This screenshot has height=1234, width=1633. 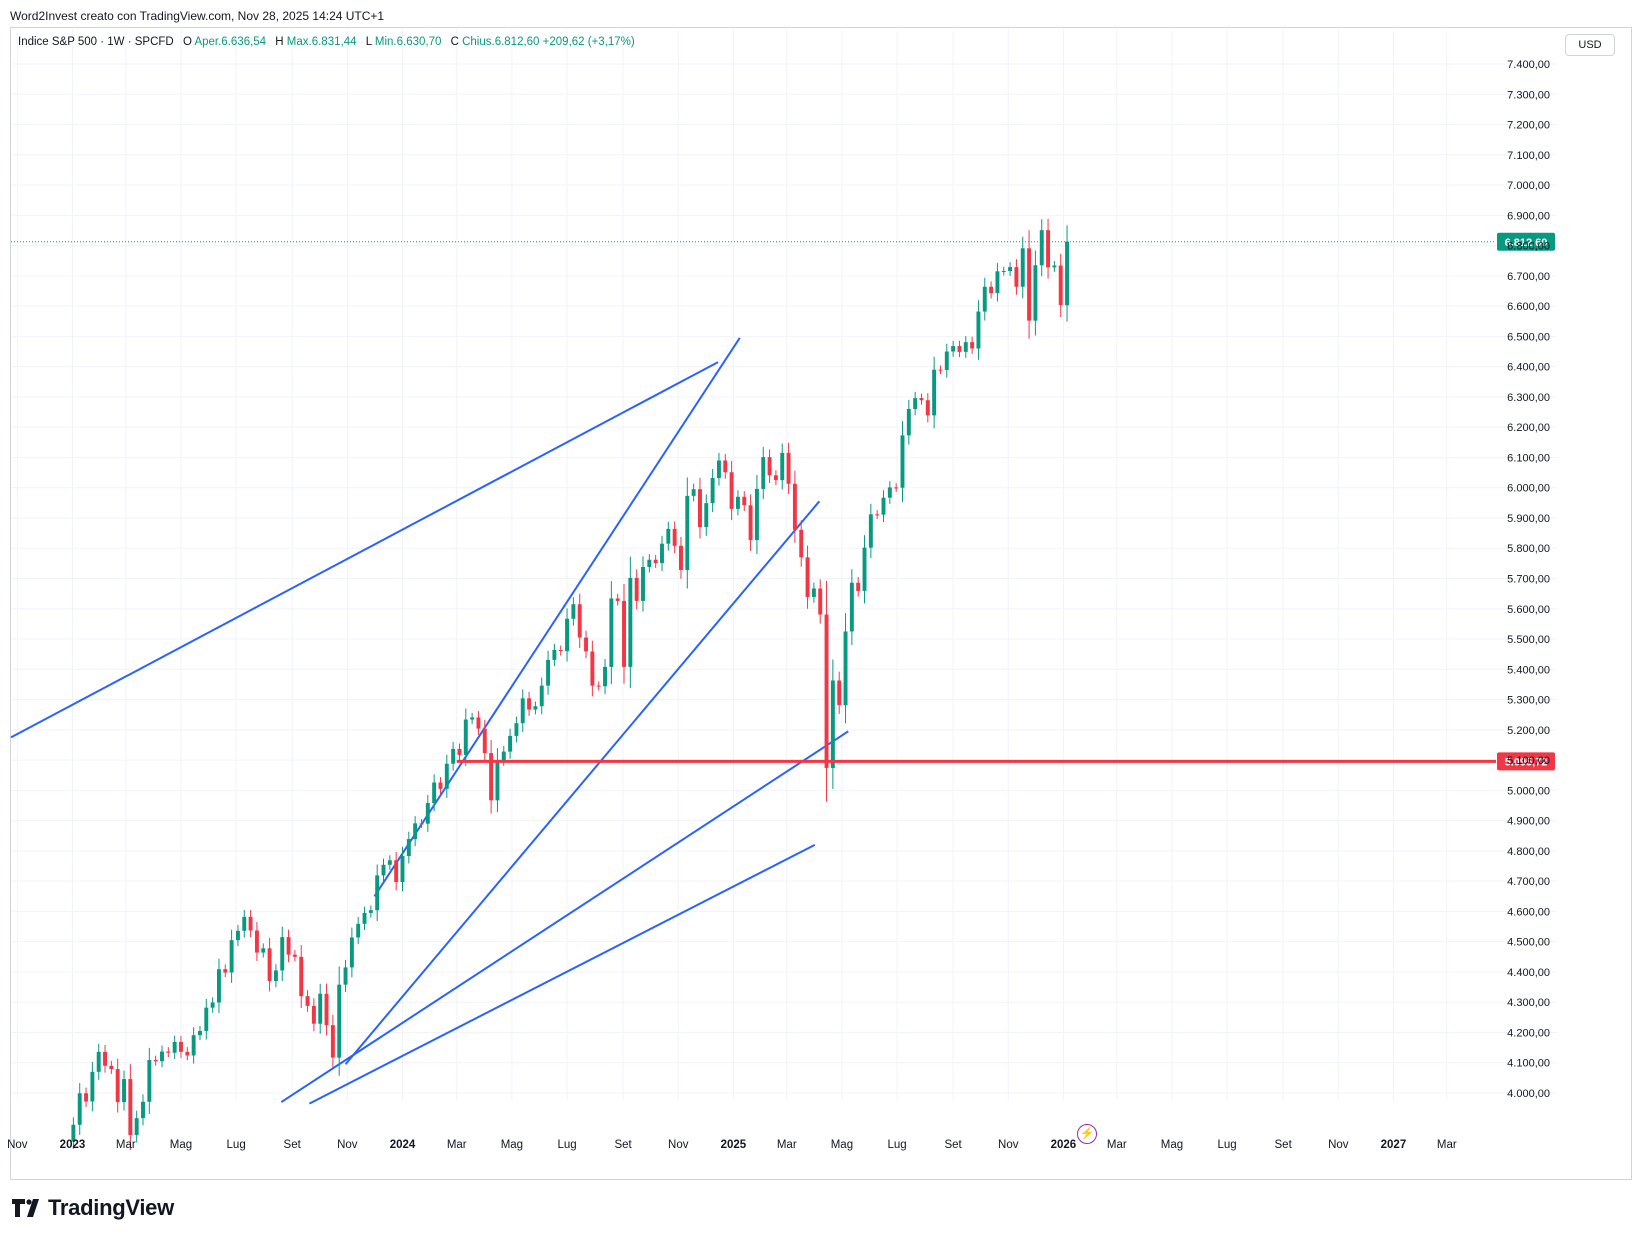 I want to click on x-tick-label: Lug, so click(x=566, y=1145).